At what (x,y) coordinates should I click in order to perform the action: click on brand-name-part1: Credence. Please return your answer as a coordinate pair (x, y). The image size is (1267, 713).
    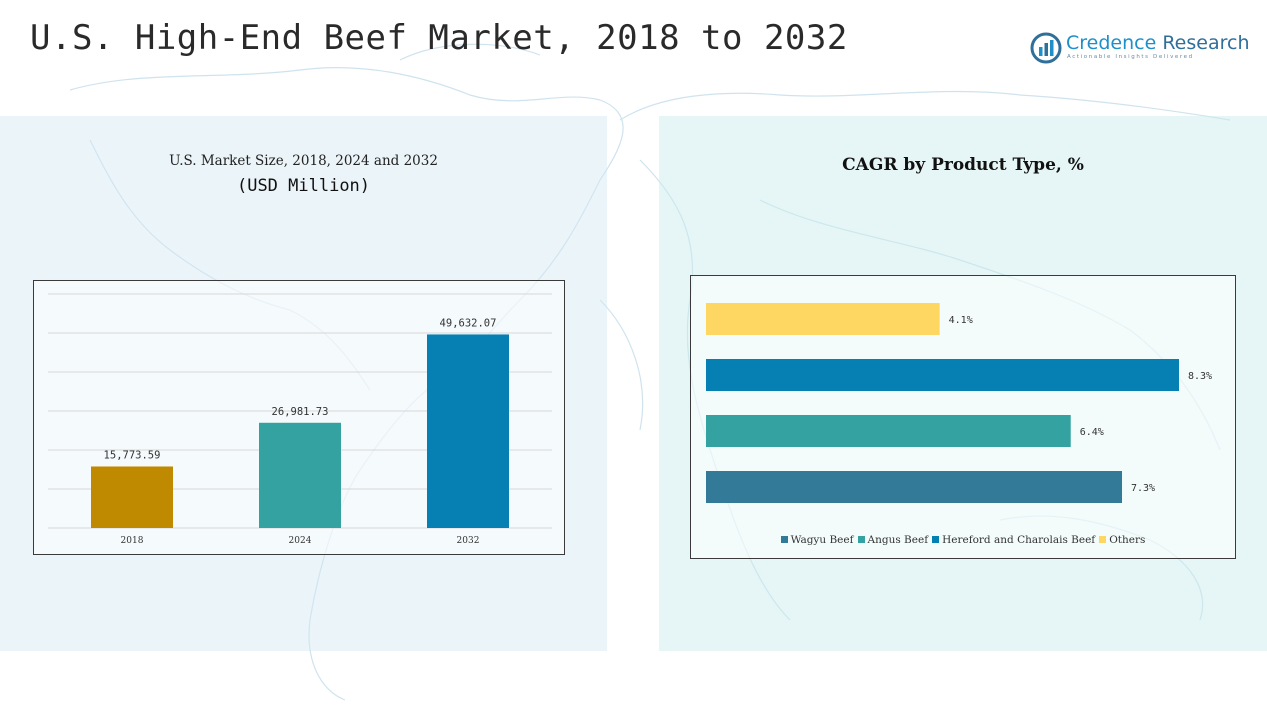
    Looking at the image, I should click on (1111, 43).